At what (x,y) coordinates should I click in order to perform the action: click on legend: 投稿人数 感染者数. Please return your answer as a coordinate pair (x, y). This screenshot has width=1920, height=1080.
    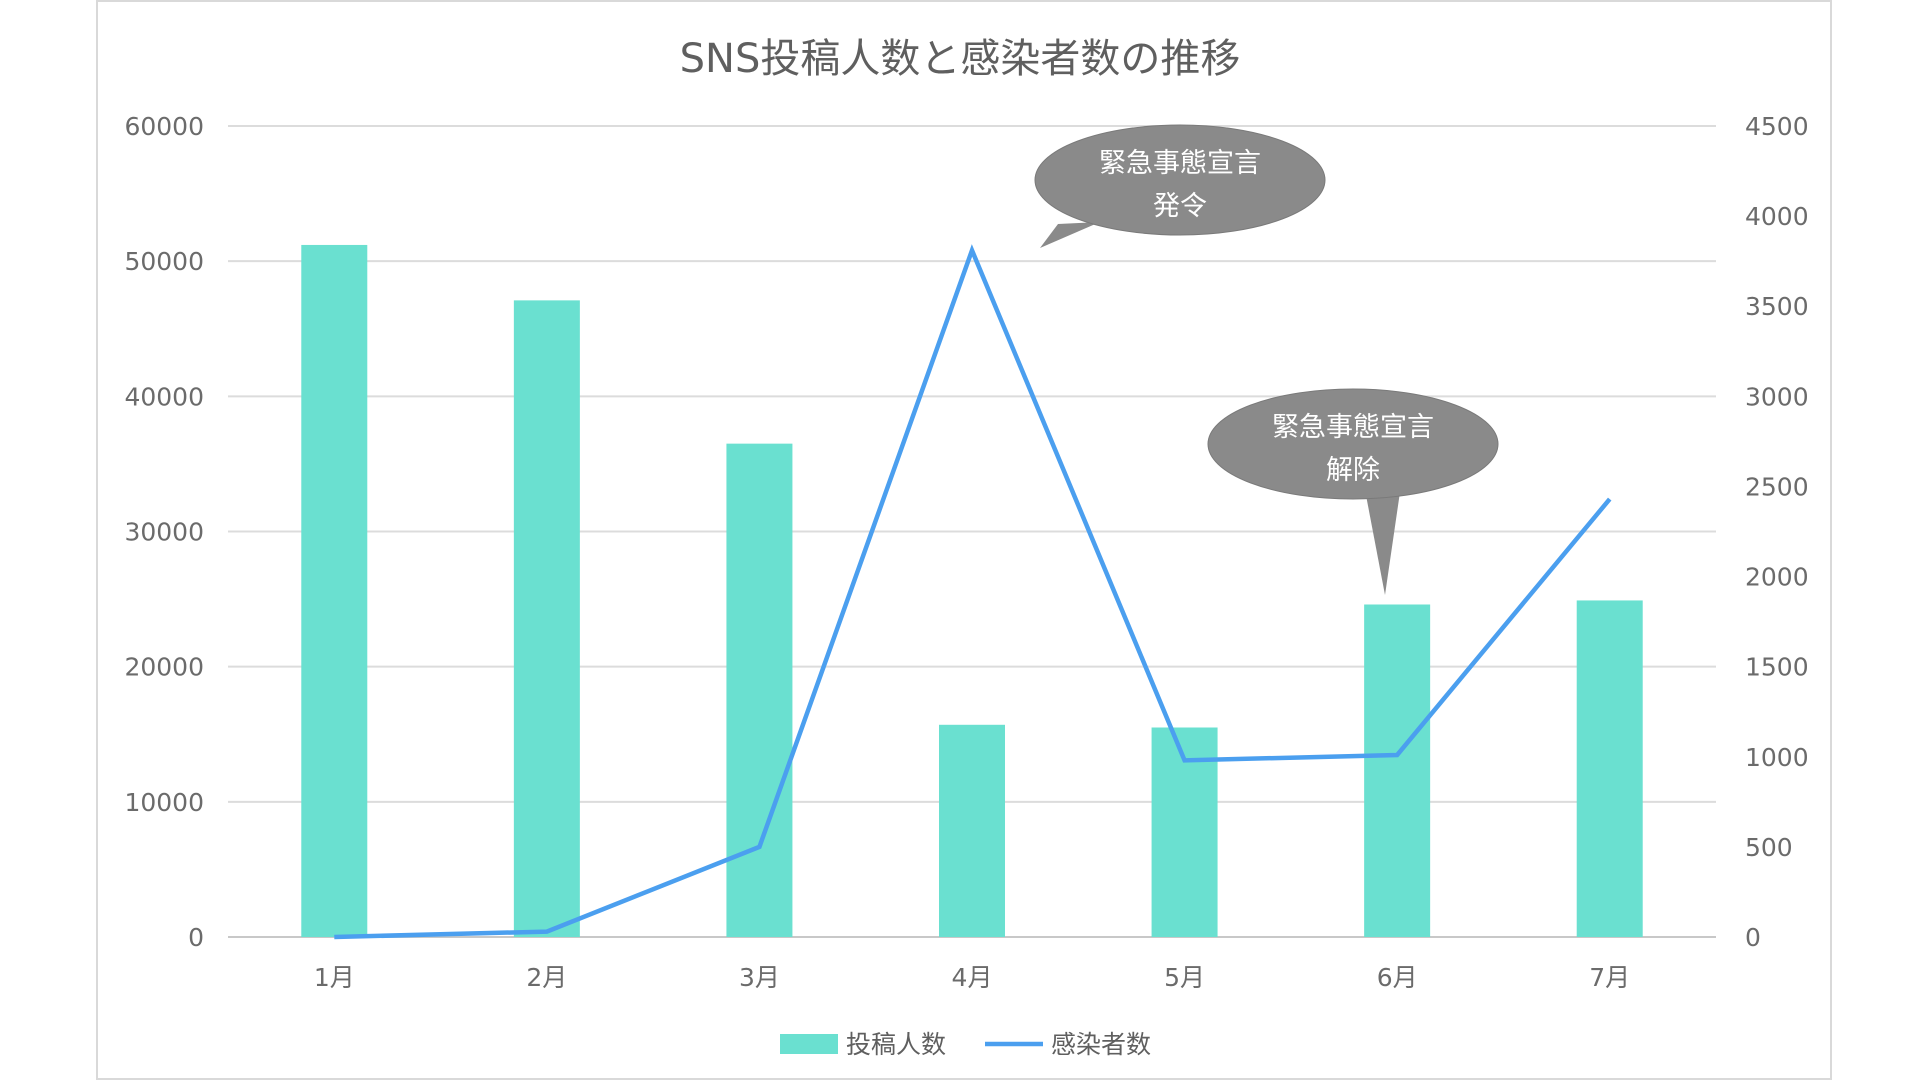
    Looking at the image, I should click on (965, 1044).